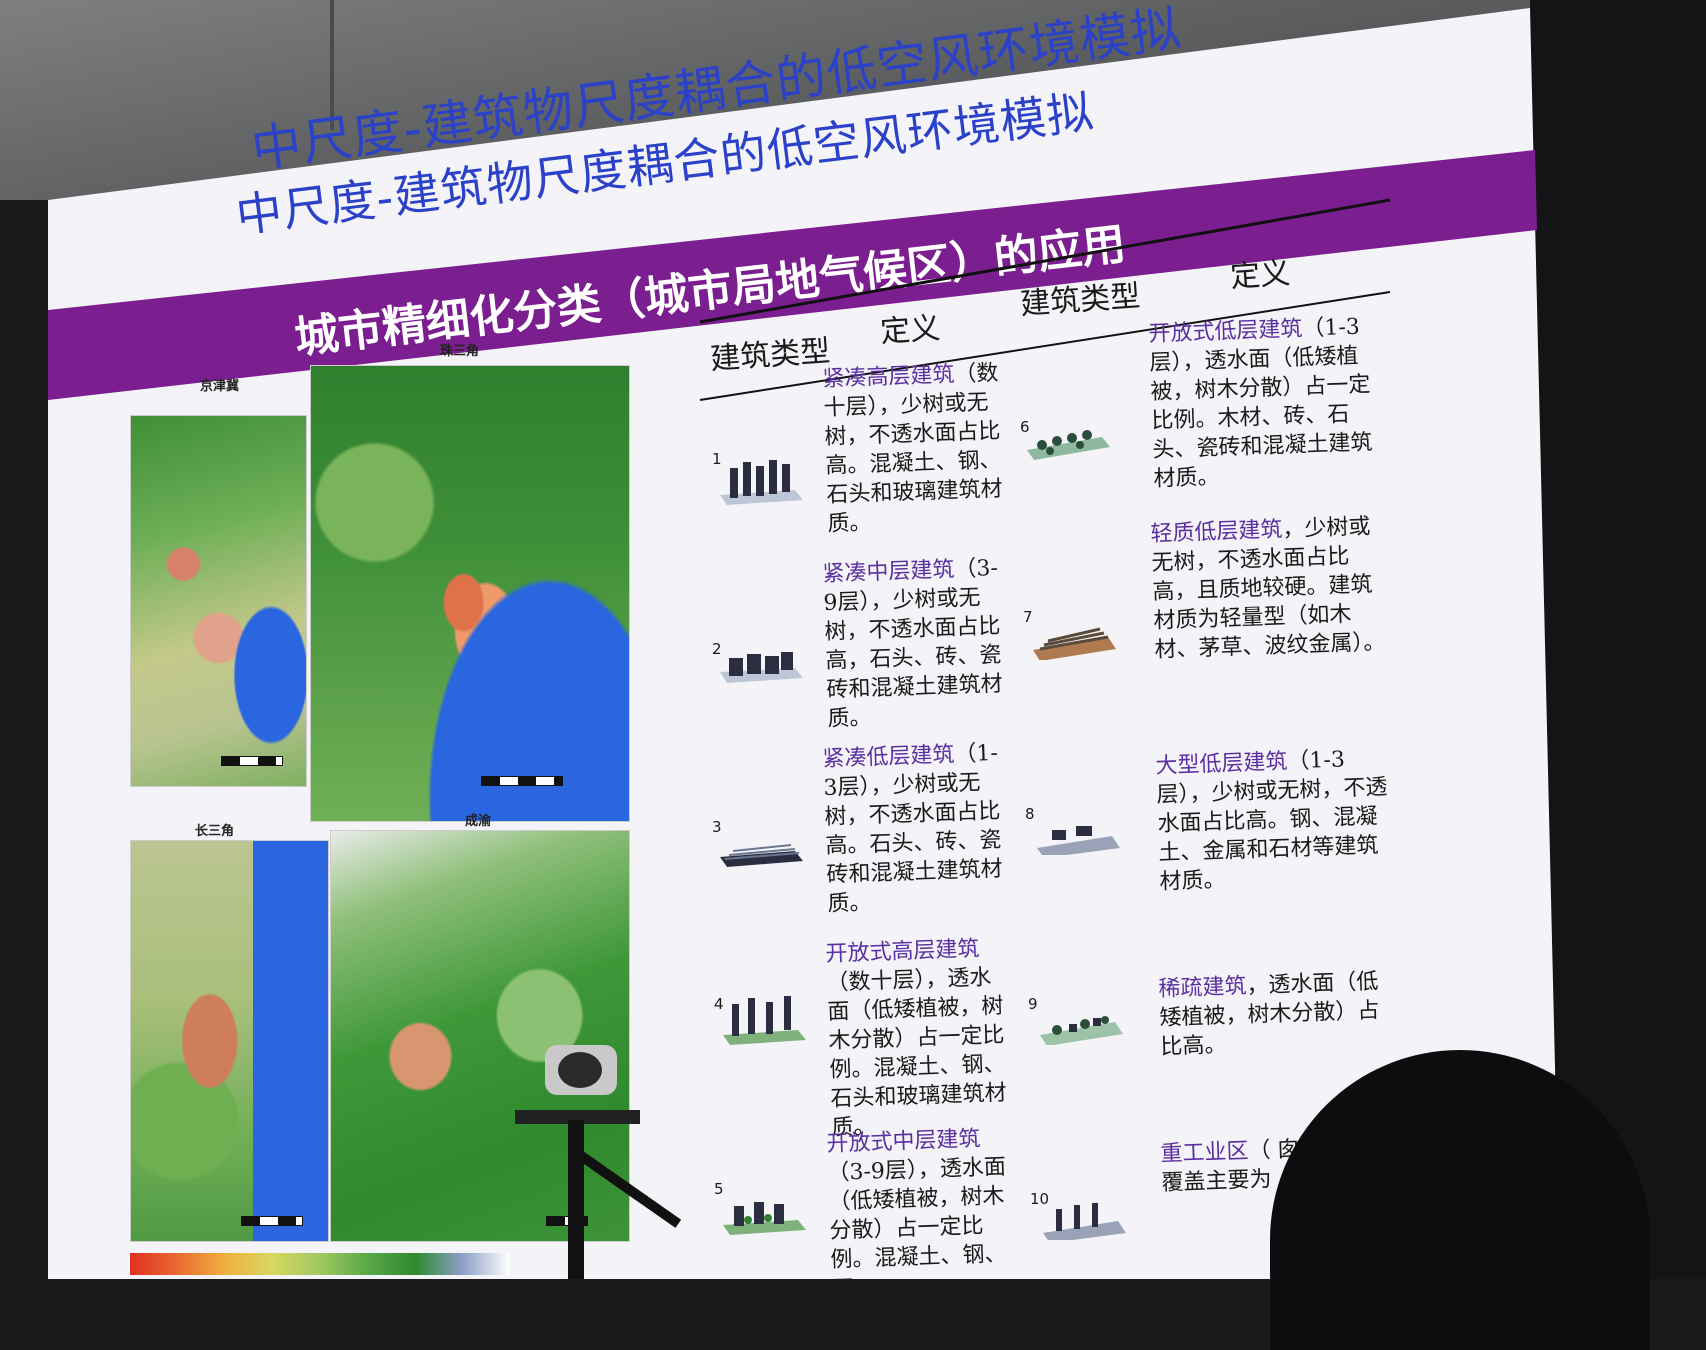 This screenshot has width=1706, height=1350. I want to click on map-zsj, so click(470, 593).